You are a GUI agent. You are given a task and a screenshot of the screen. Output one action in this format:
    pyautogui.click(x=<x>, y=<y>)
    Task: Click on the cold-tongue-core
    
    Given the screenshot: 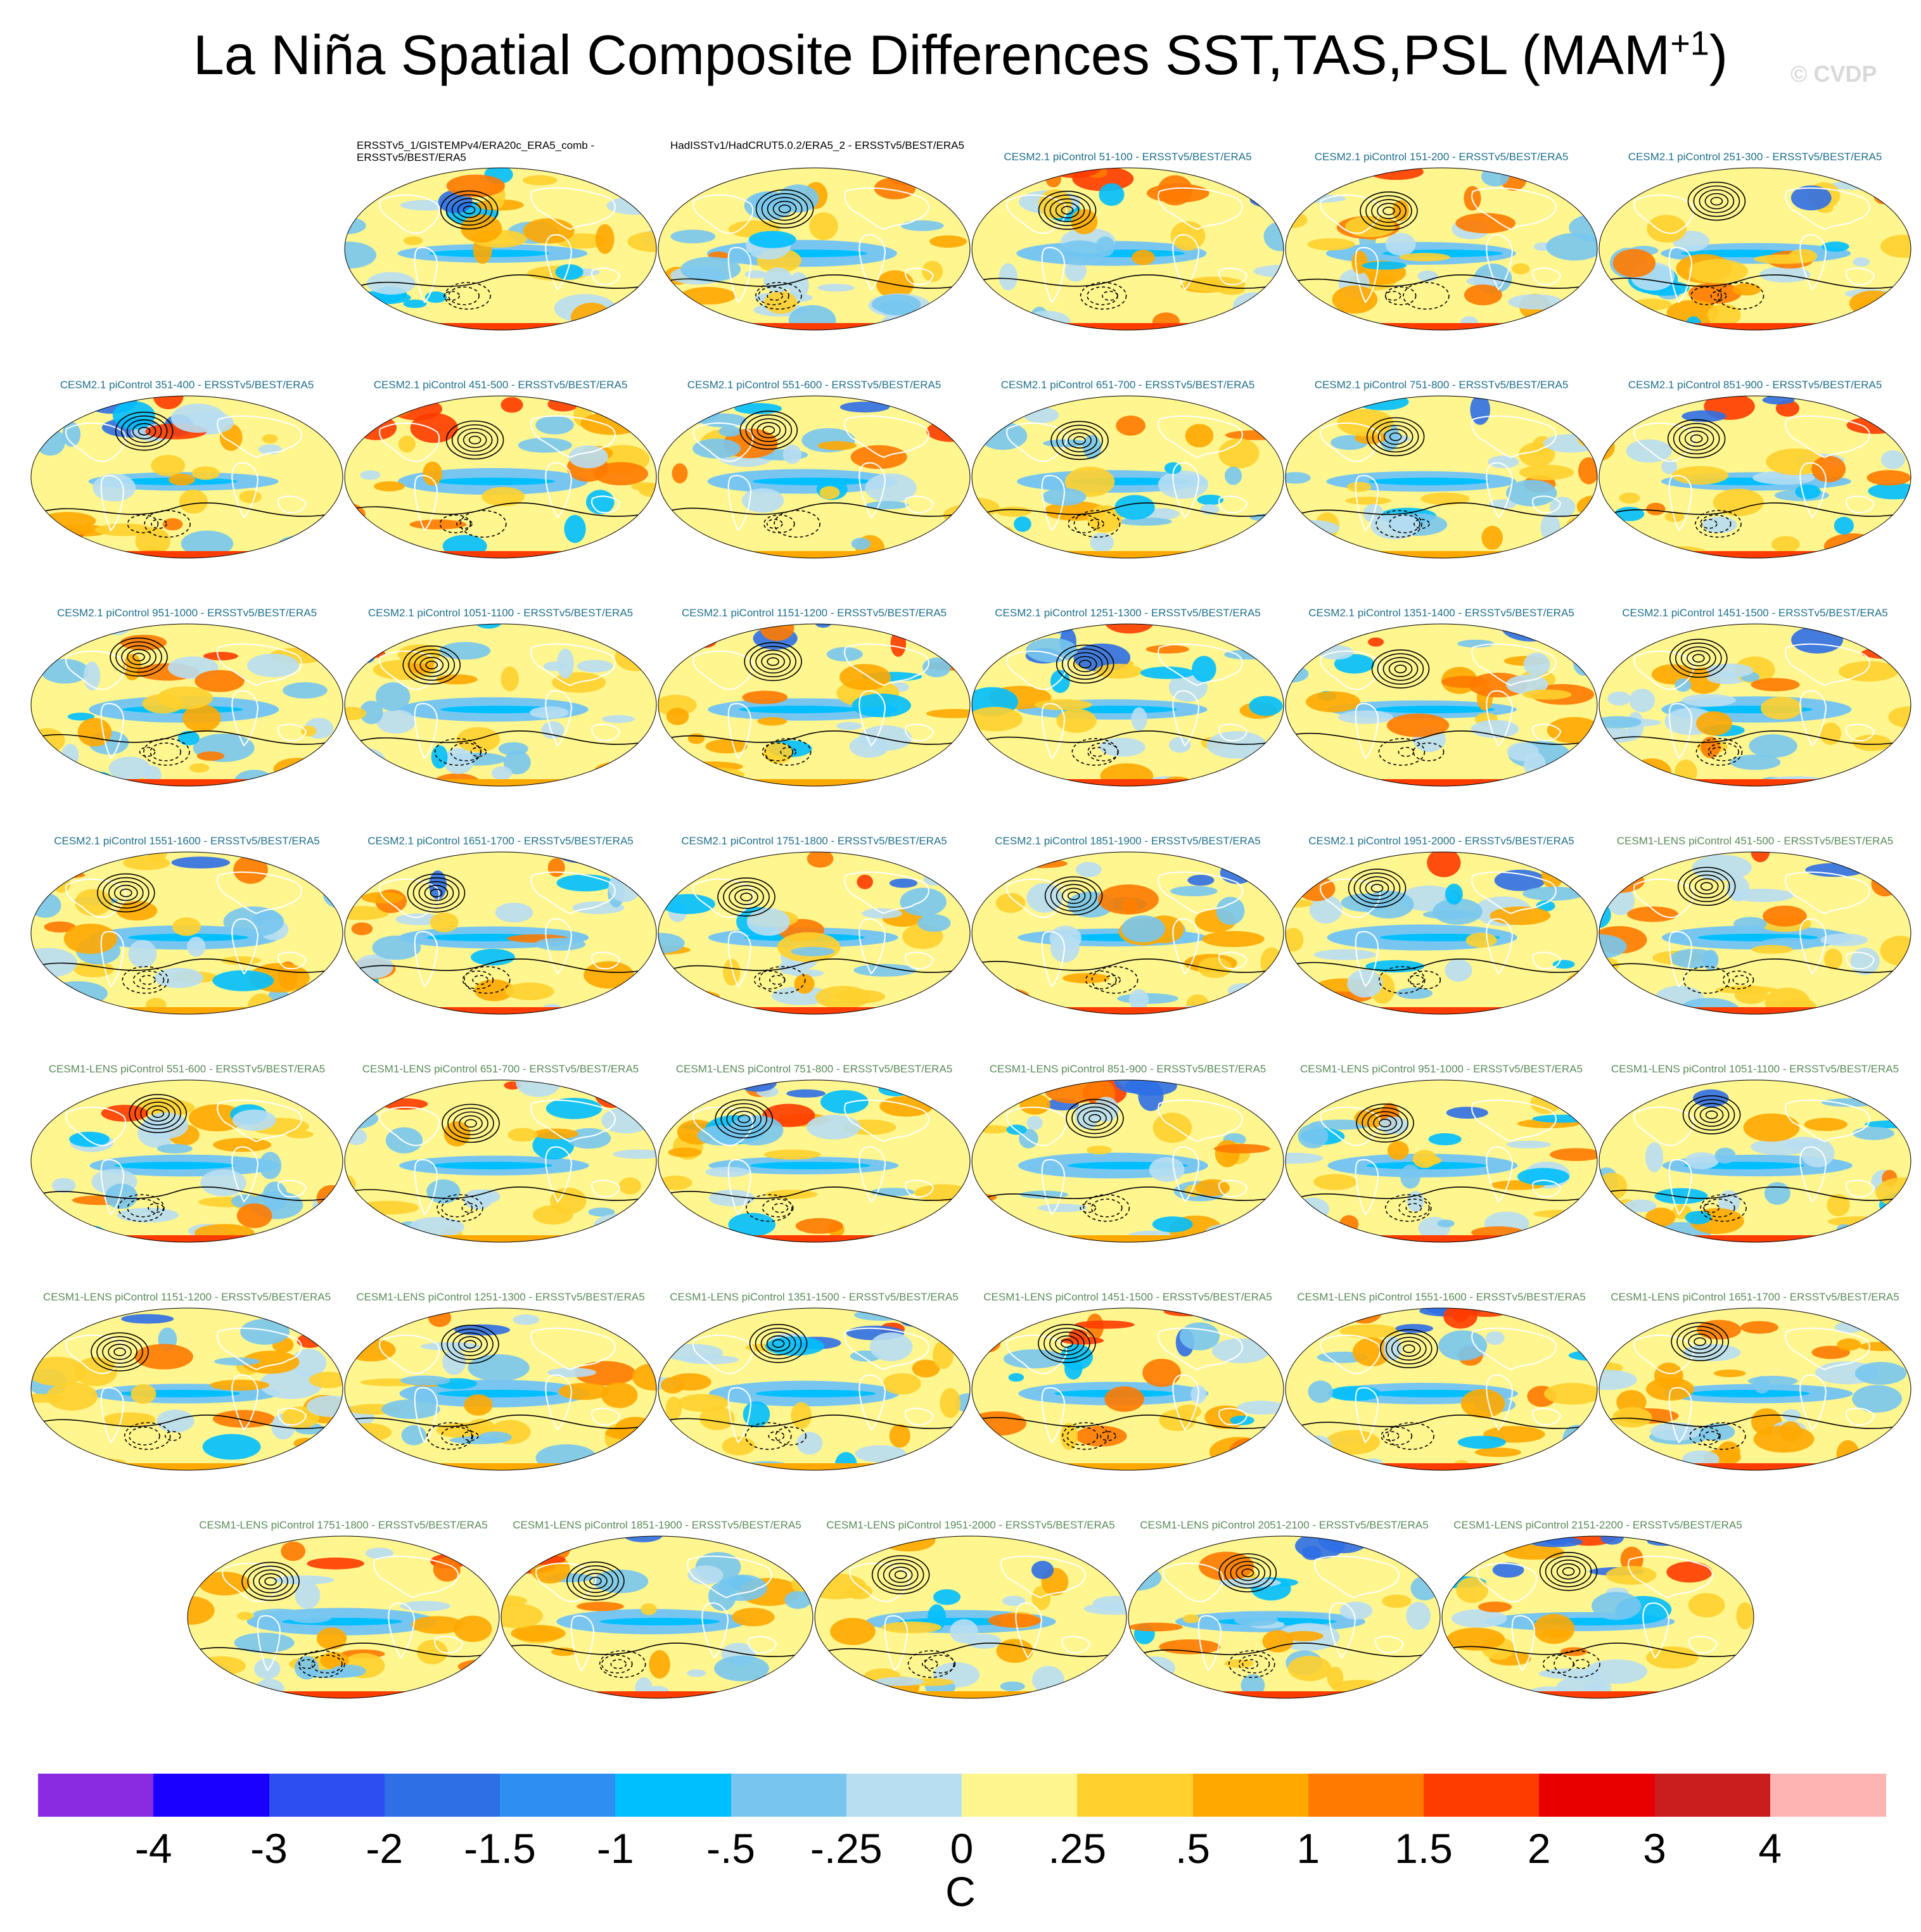 What is the action you would take?
    pyautogui.click(x=1430, y=481)
    